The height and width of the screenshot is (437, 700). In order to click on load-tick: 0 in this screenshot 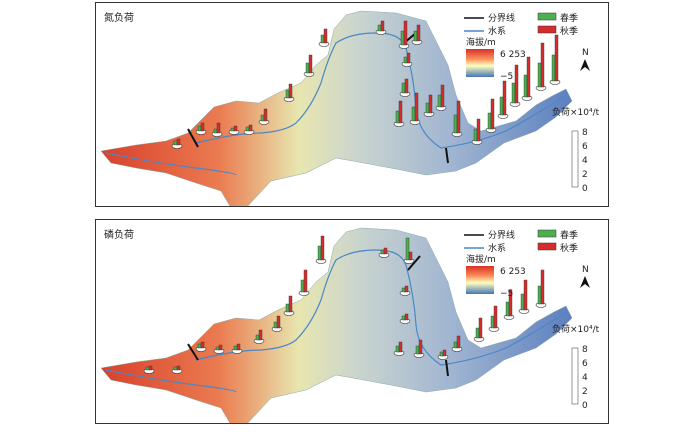, I will do `click(585, 189)`.